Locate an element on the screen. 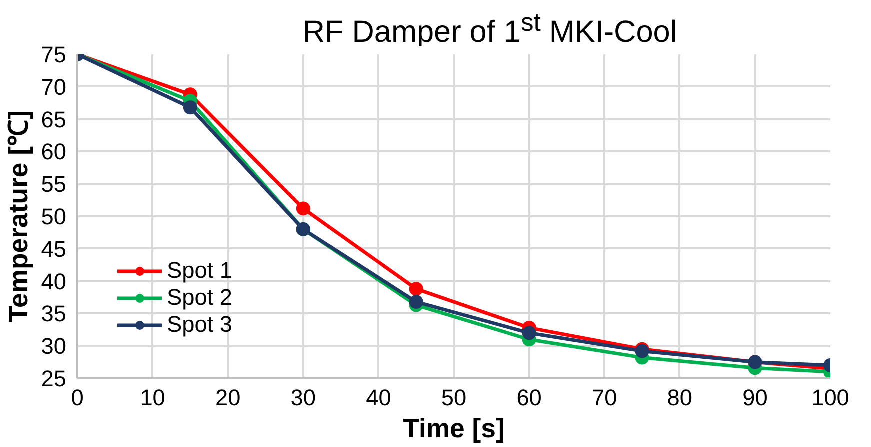 This screenshot has width=871, height=447. legend-label: Spot 3 is located at coordinates (200, 324).